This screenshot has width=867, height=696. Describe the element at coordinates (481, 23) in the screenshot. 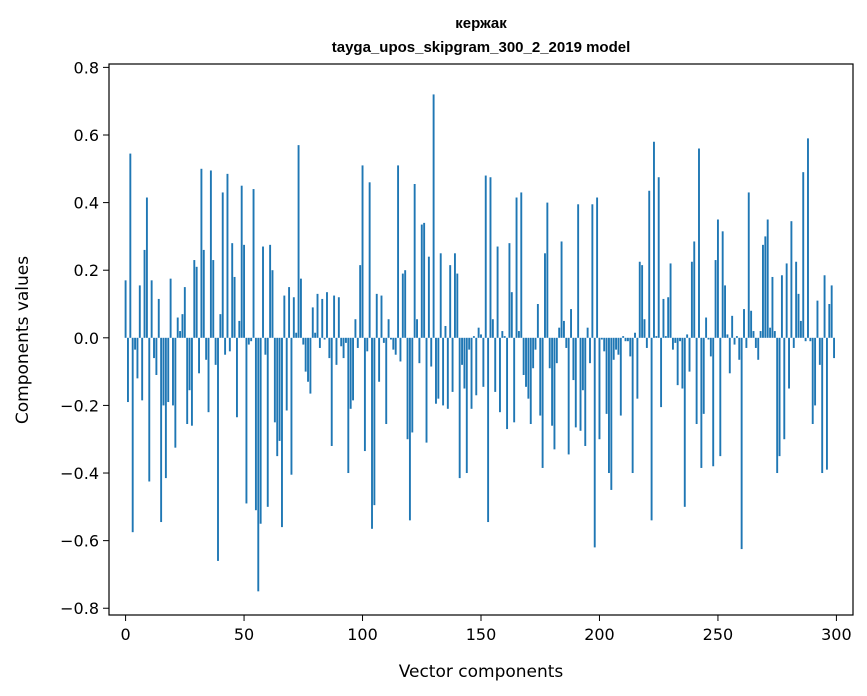

I see `chart-title: кержак` at that location.